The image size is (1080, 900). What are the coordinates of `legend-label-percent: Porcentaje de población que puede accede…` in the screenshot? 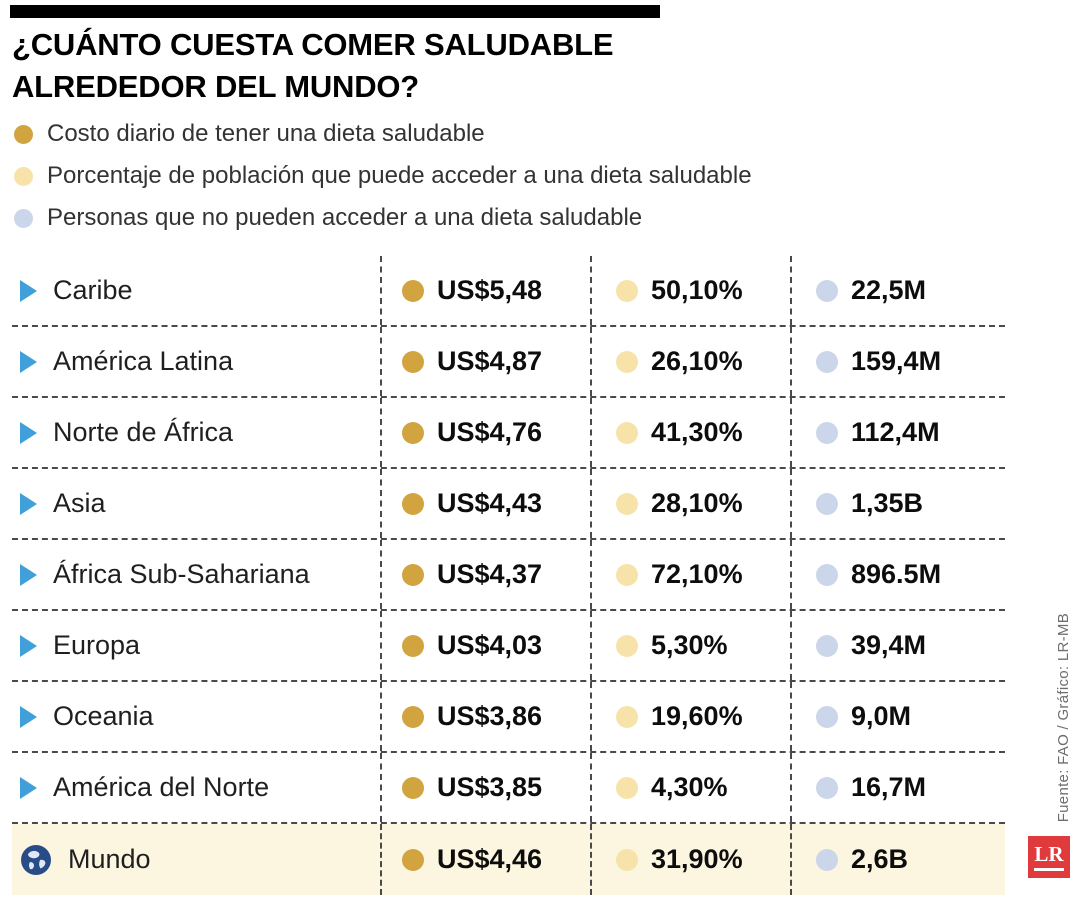 It's located at (399, 175).